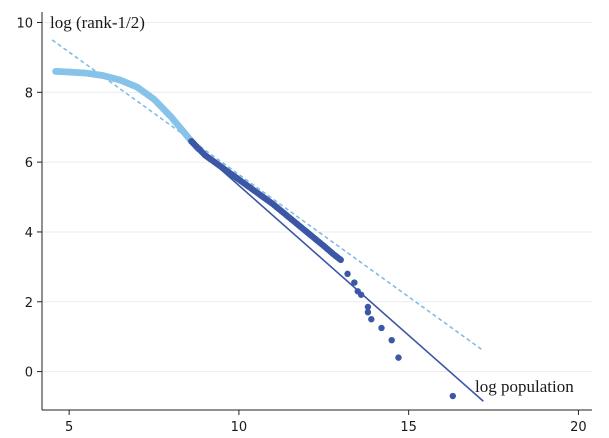 This screenshot has height=438, width=609. What do you see at coordinates (239, 427) in the screenshot?
I see `x-tick-label: 10` at bounding box center [239, 427].